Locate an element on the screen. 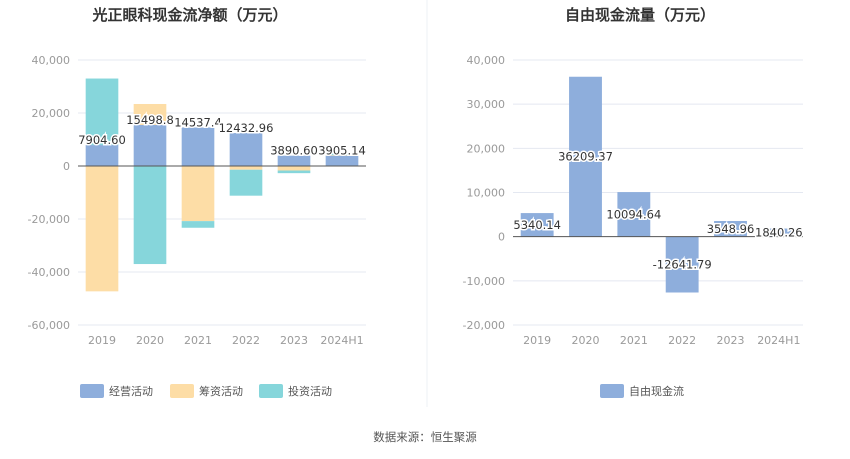 Image resolution: width=850 pixels, height=459 pixels. y-tick-label: 10,000 is located at coordinates (486, 193).